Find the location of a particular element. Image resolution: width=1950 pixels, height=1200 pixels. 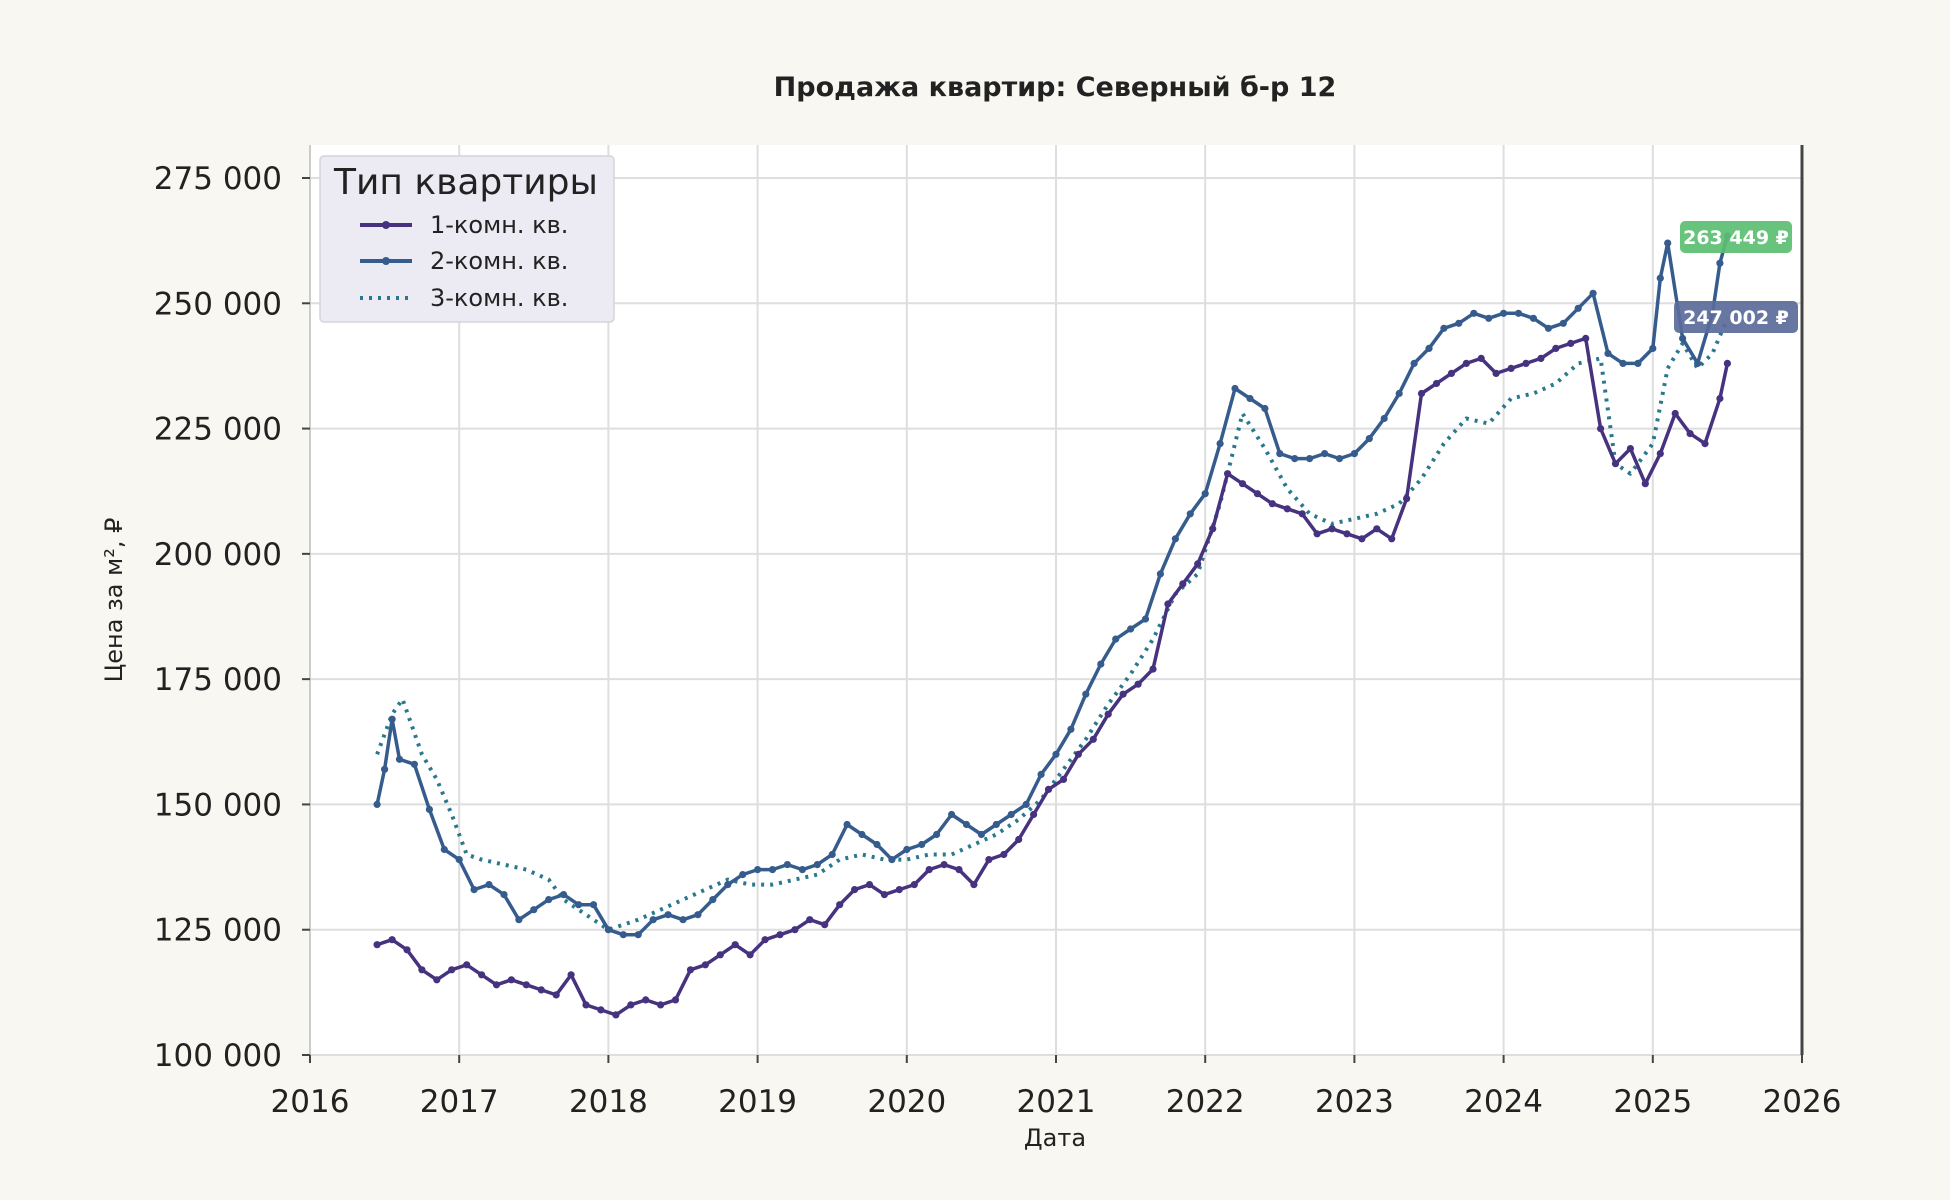

x-tick-label: 2019 is located at coordinates (757, 1102).